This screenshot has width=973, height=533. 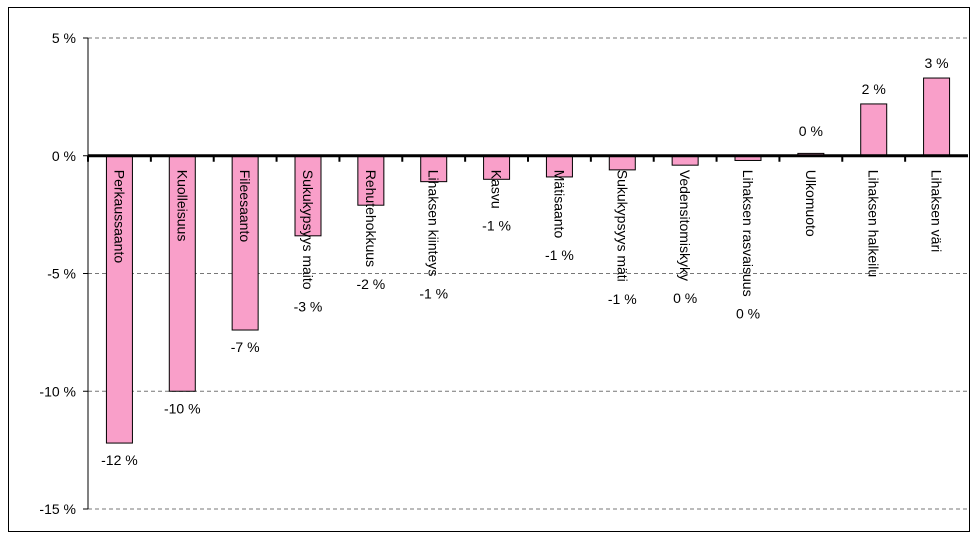 I want to click on x-tick-label: Sukukypsyys mäti, so click(x=622, y=226).